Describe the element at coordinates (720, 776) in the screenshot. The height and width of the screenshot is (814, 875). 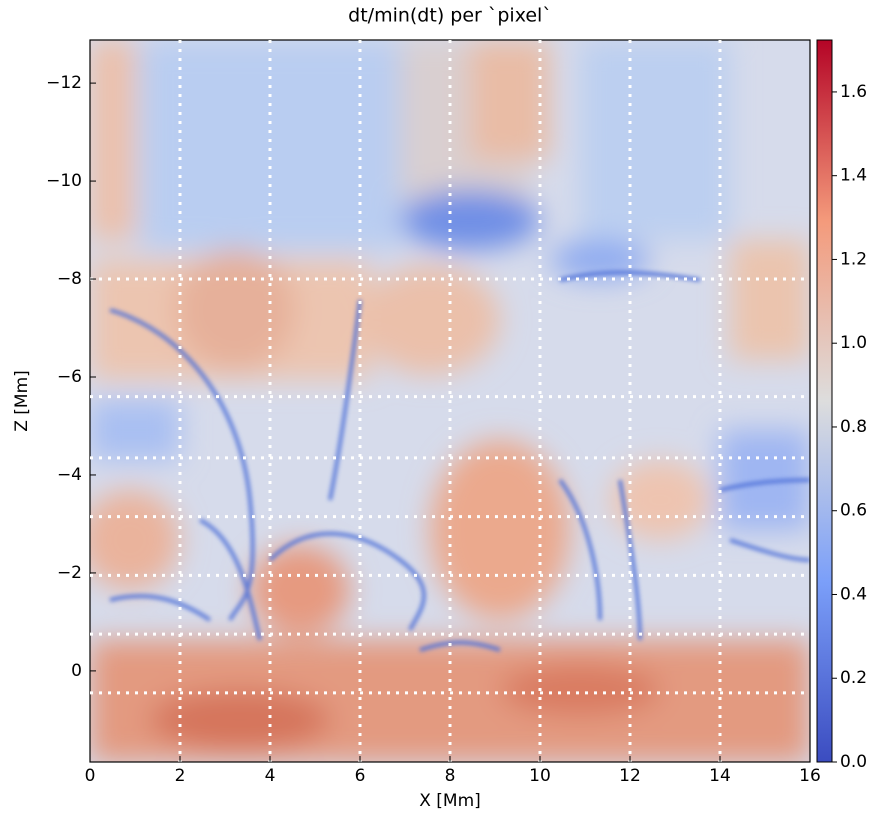
I see `x-tick-label: 14` at that location.